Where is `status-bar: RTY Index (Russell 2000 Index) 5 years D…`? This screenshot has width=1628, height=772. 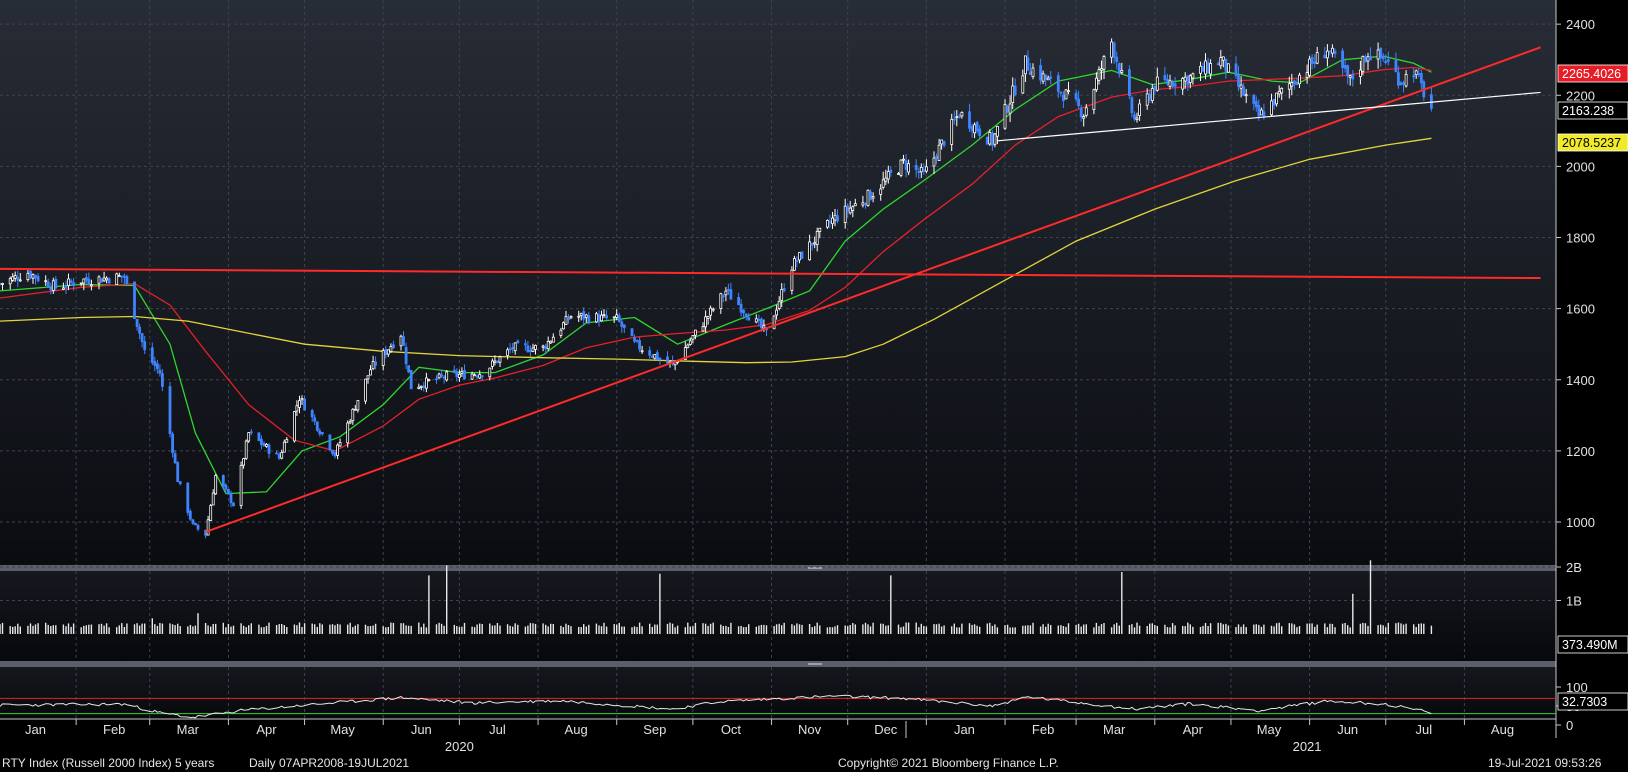 status-bar: RTY Index (Russell 2000 Index) 5 years D… is located at coordinates (814, 763).